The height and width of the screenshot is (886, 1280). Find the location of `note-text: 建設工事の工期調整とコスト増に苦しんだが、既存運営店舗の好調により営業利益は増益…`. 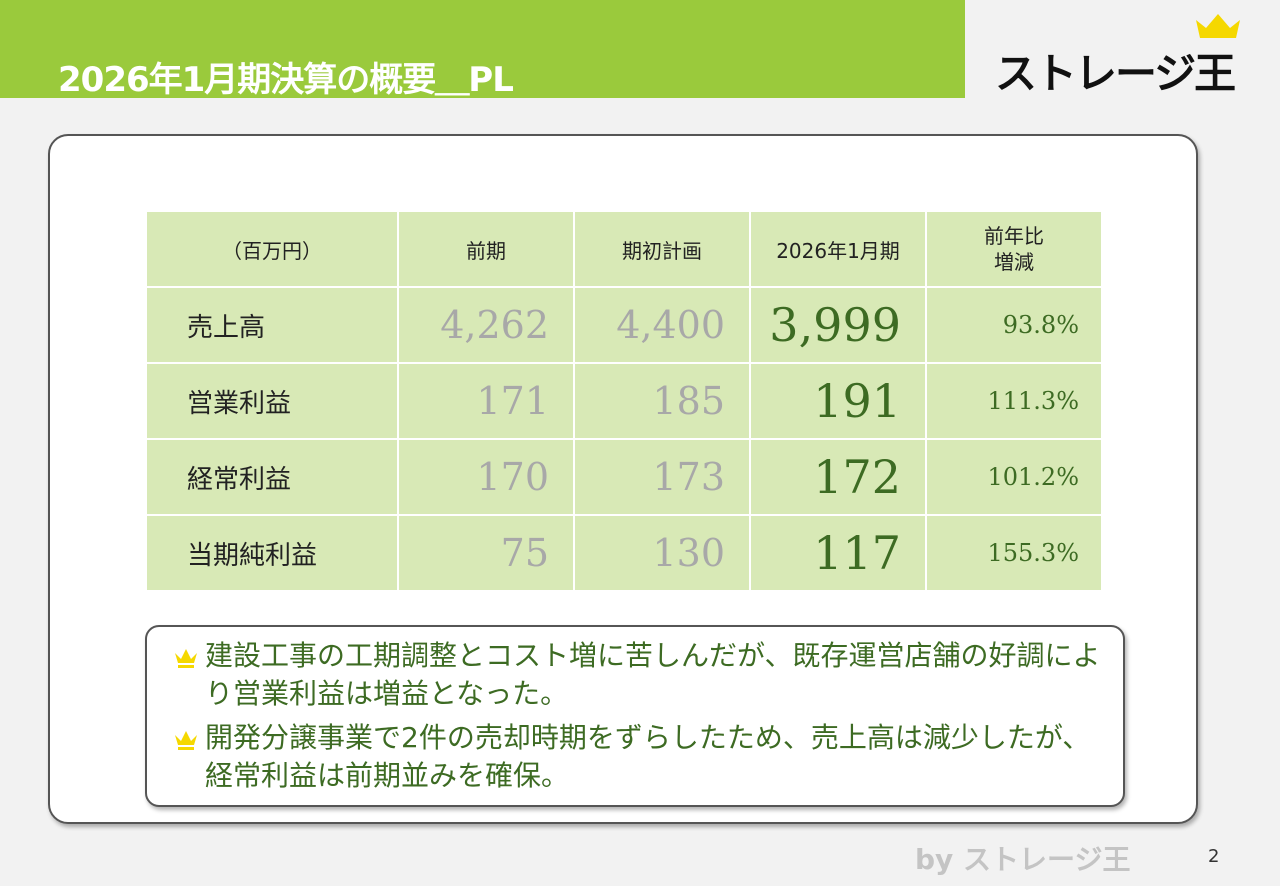

note-text: 建設工事の工期調整とコスト増に苦しんだが、既存運営店舗の好調により営業利益は増益… is located at coordinates (653, 674).